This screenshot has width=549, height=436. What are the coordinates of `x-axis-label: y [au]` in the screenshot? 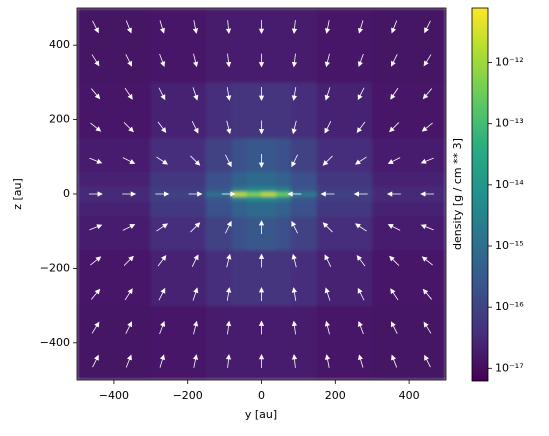 It's located at (261, 414).